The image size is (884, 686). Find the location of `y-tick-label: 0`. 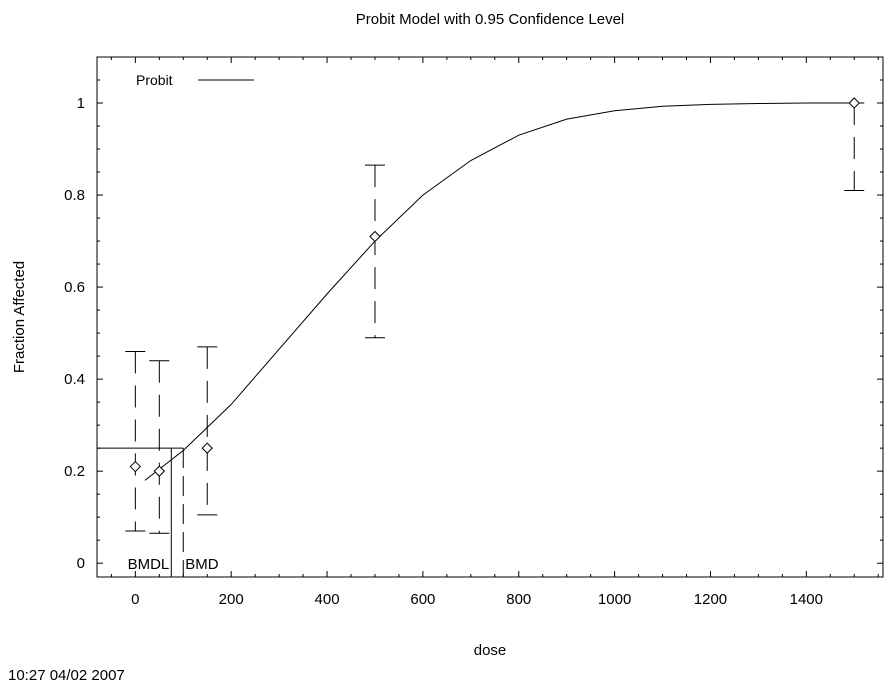

y-tick-label: 0 is located at coordinates (81, 563).